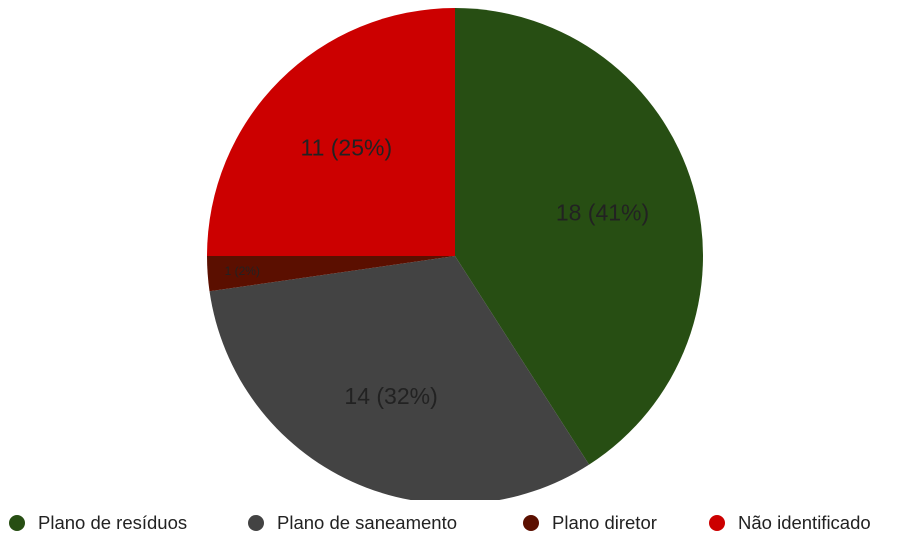 The width and height of the screenshot is (897, 537). What do you see at coordinates (602, 213) in the screenshot?
I see `slice-label-plano-de-residuos: 18 (41%)` at bounding box center [602, 213].